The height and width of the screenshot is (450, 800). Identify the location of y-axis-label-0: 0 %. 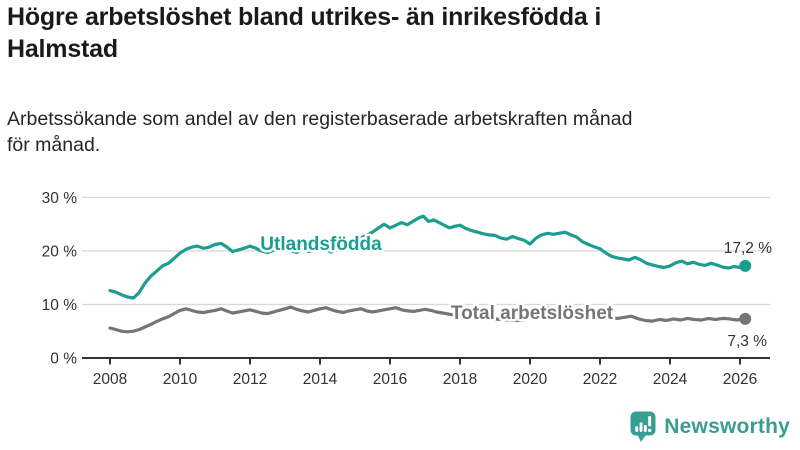
(63, 359).